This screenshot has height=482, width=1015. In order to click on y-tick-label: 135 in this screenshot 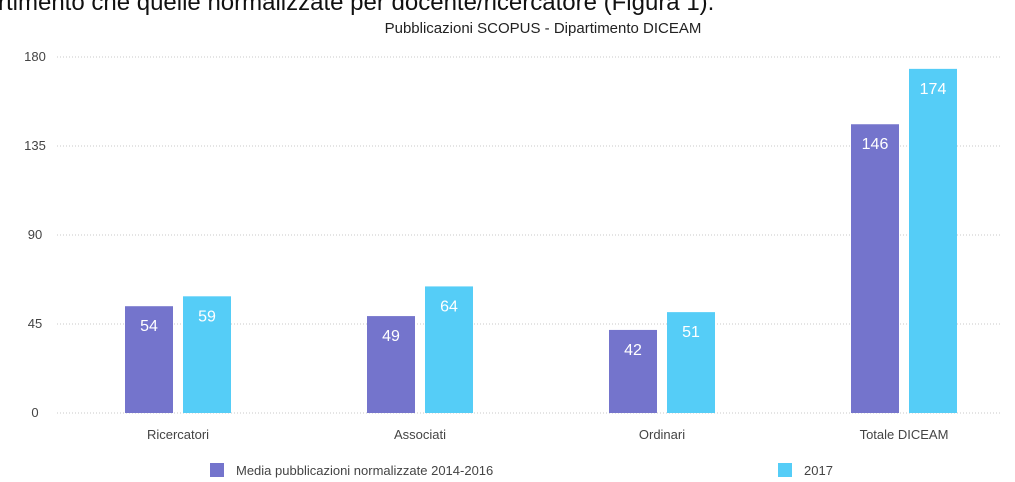, I will do `click(35, 145)`.